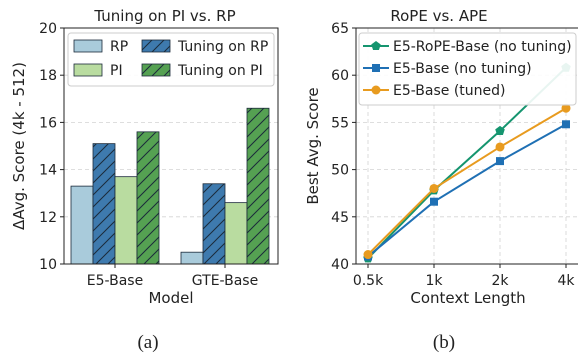 The height and width of the screenshot is (358, 578). I want to click on chart-b-y-tick-label: 40, so click(340, 265).